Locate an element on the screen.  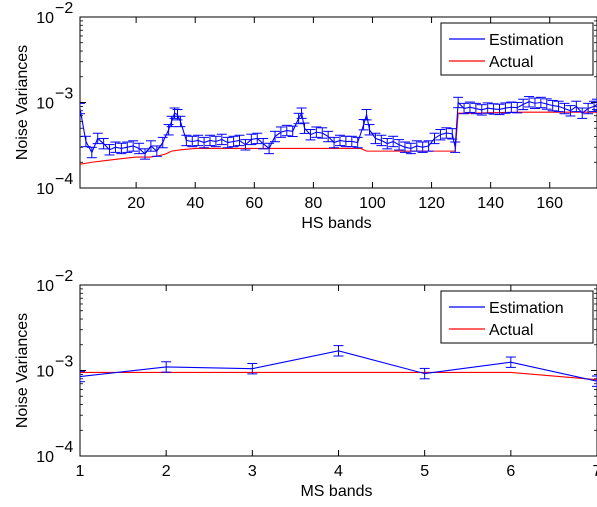
x-tick-label: 120 is located at coordinates (431, 203).